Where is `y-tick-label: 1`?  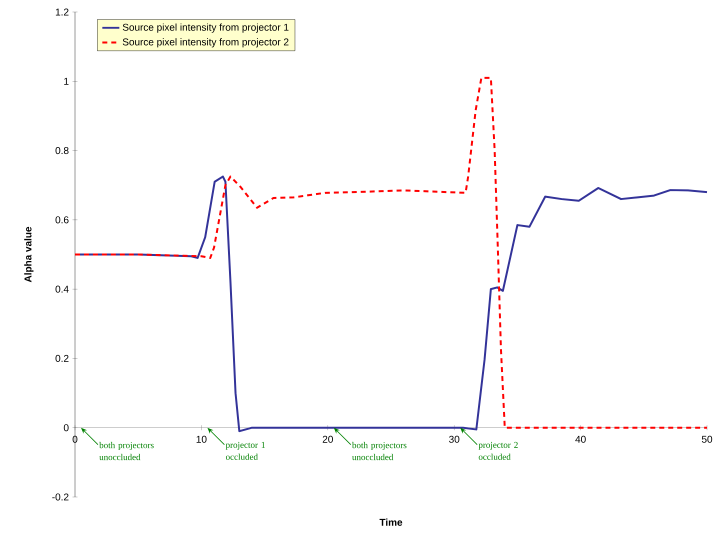
y-tick-label: 1 is located at coordinates (66, 81).